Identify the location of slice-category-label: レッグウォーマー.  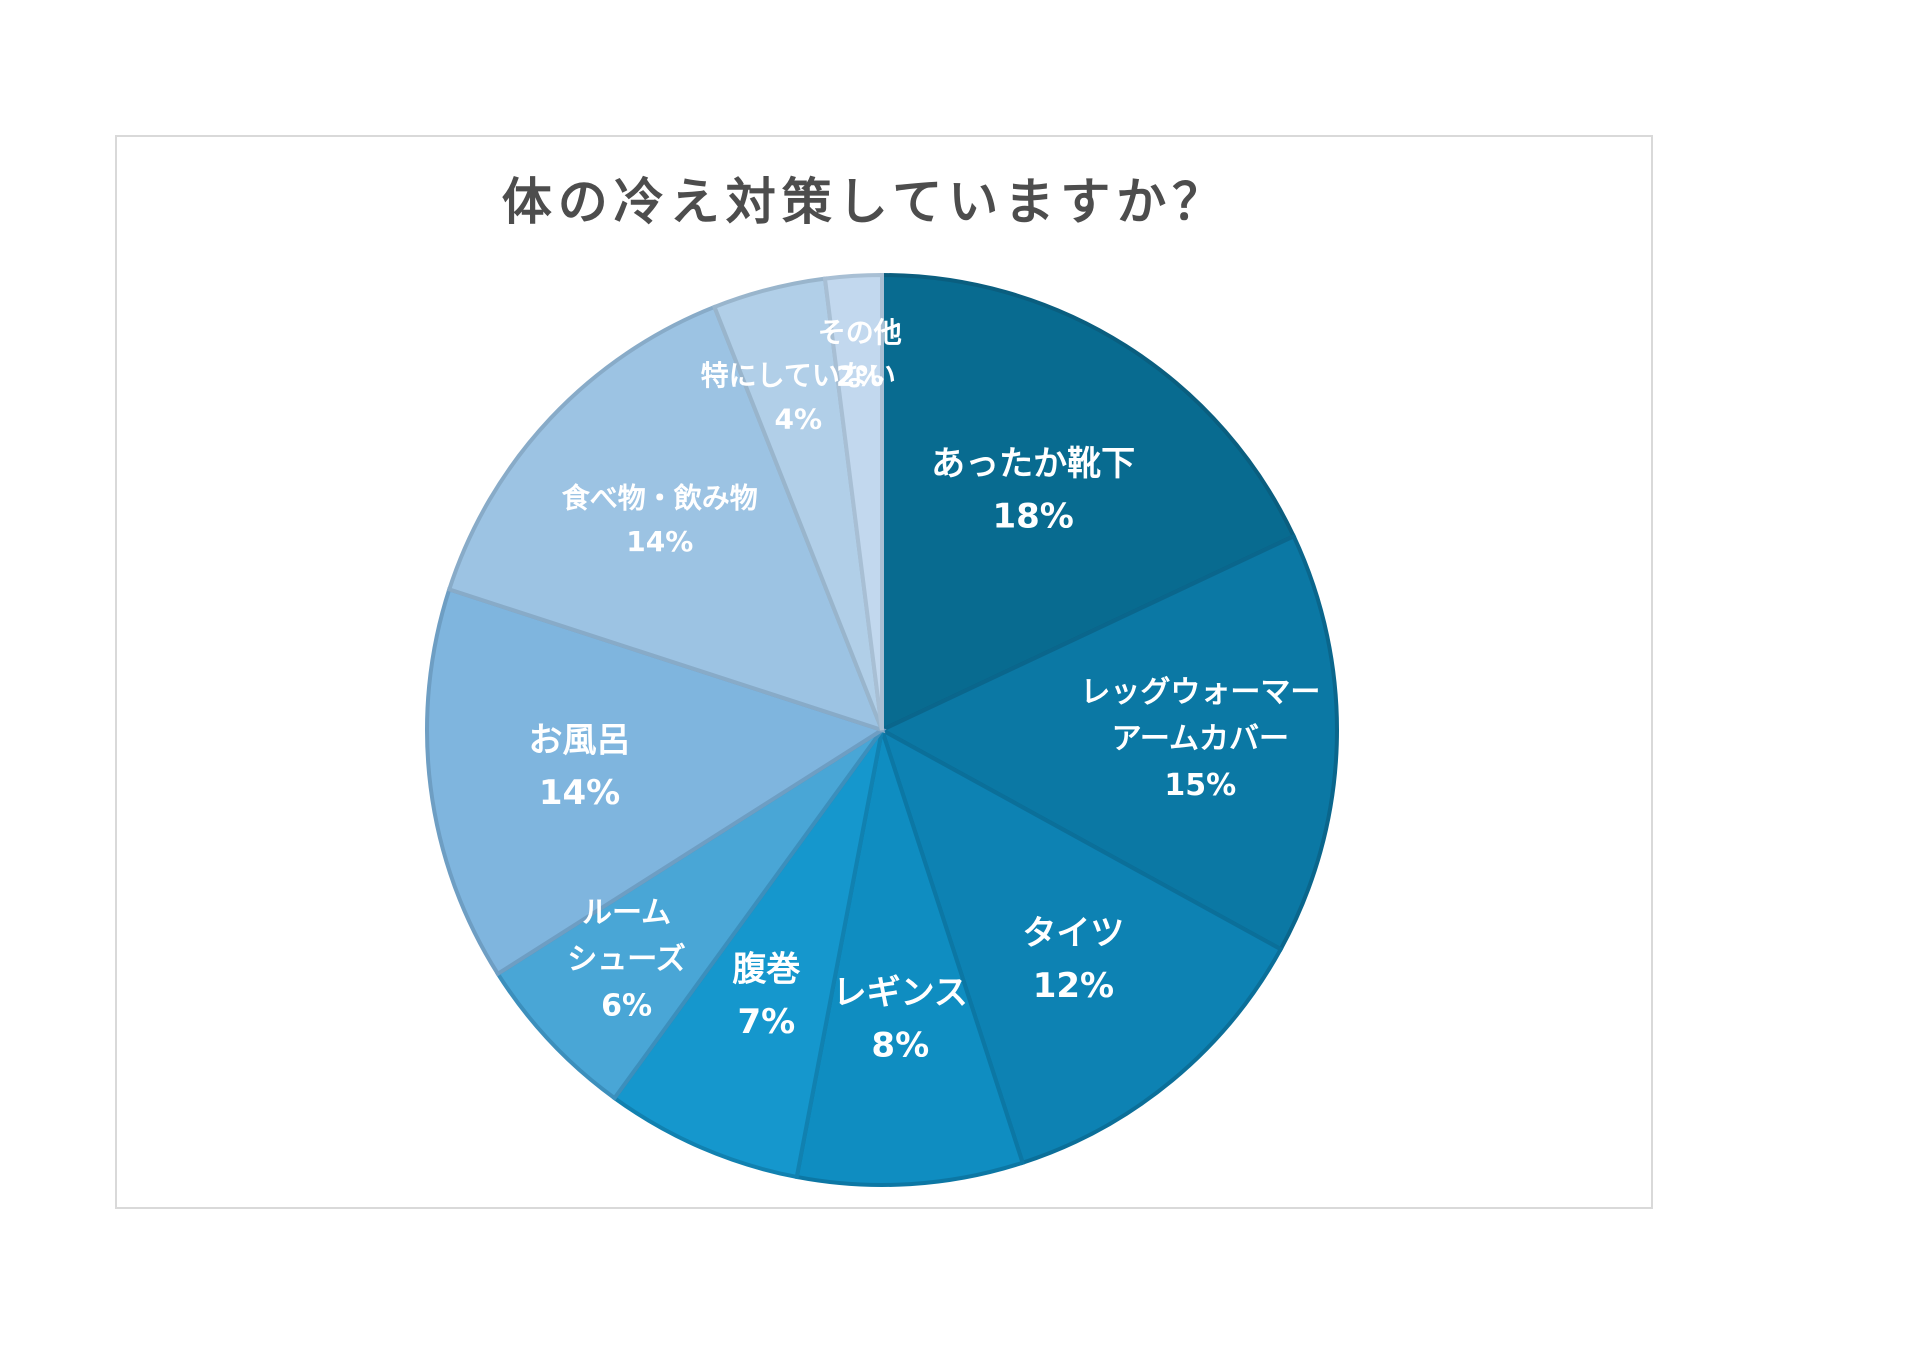
(1200, 692).